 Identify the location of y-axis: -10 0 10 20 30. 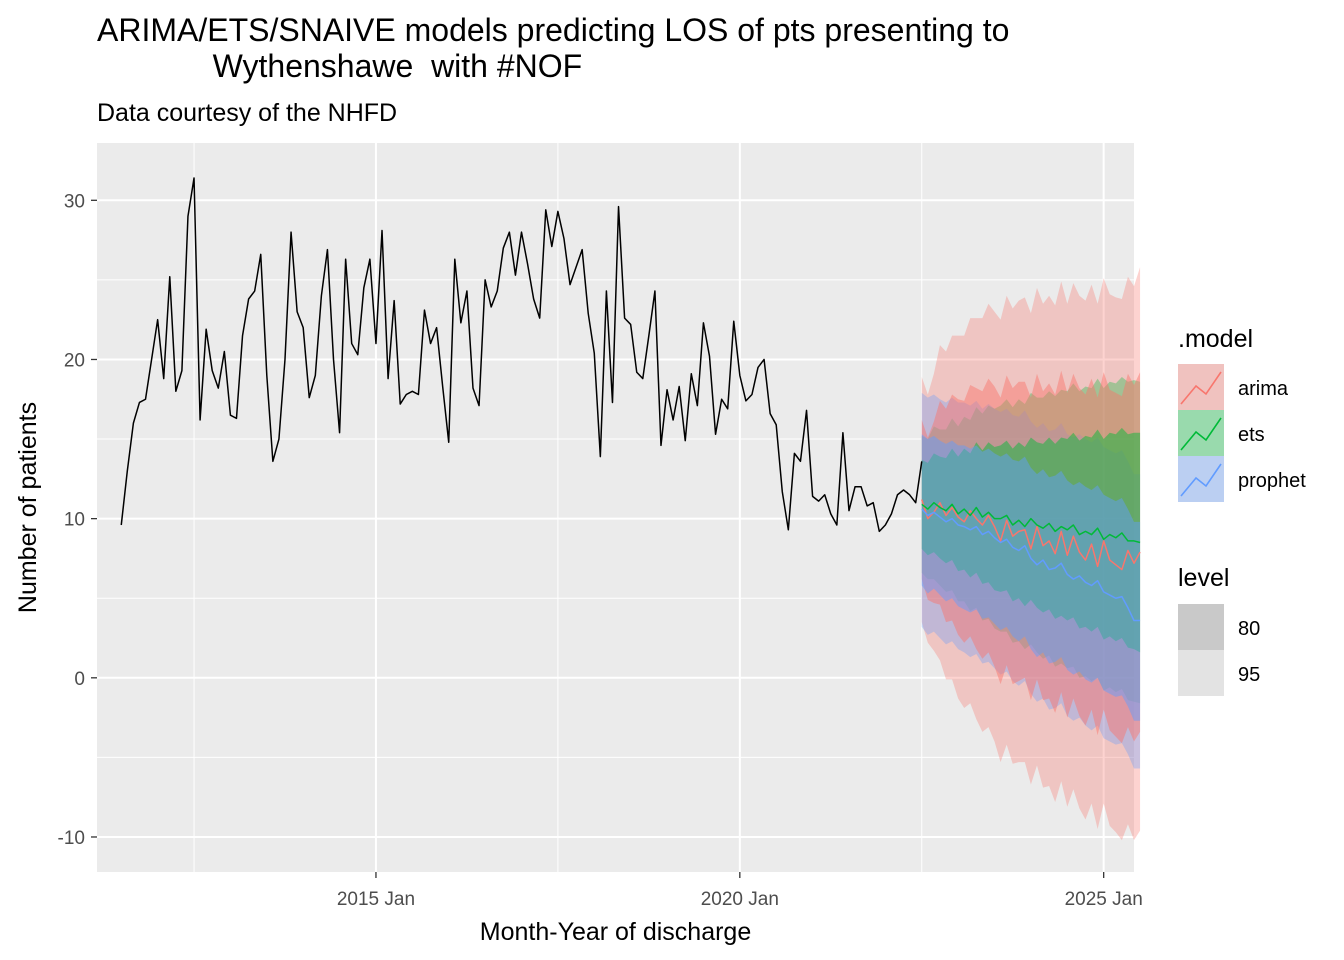
(77, 520).